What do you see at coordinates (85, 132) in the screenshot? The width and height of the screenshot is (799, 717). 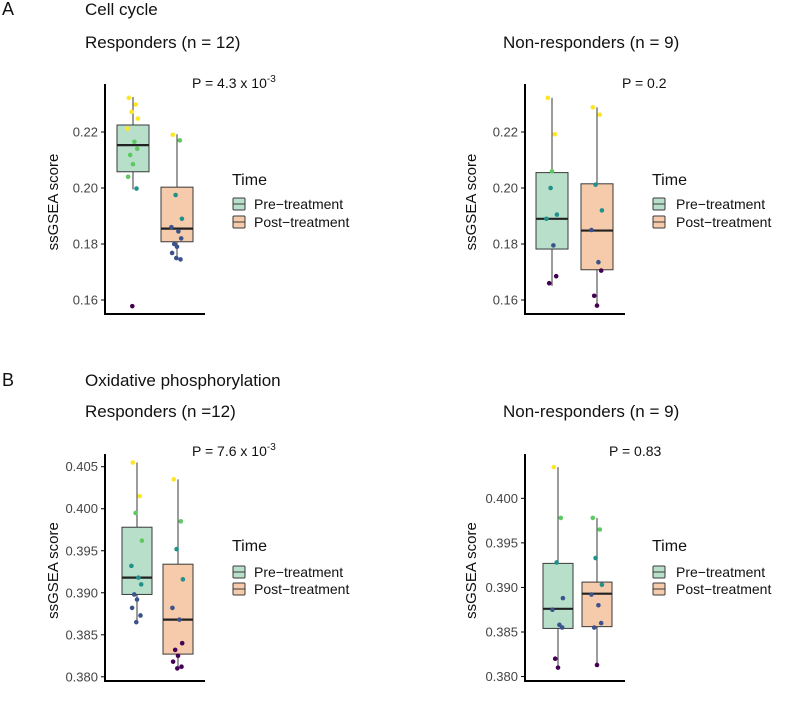 I see `y-tick-label: 0.22` at bounding box center [85, 132].